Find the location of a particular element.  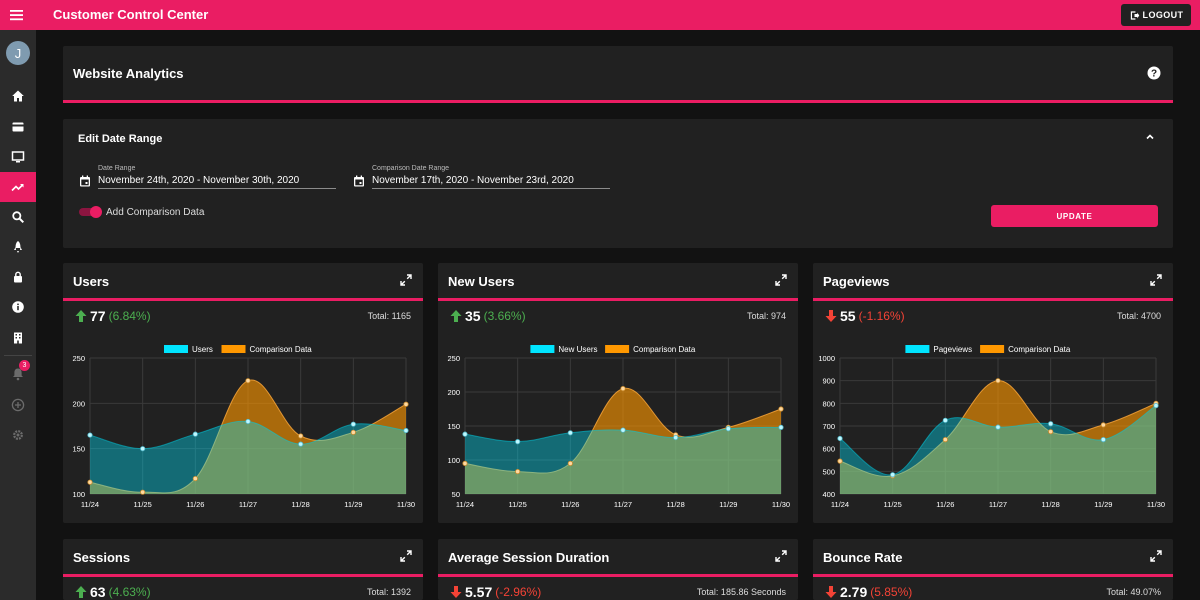

sidebar-item-monitor is located at coordinates (18, 157).